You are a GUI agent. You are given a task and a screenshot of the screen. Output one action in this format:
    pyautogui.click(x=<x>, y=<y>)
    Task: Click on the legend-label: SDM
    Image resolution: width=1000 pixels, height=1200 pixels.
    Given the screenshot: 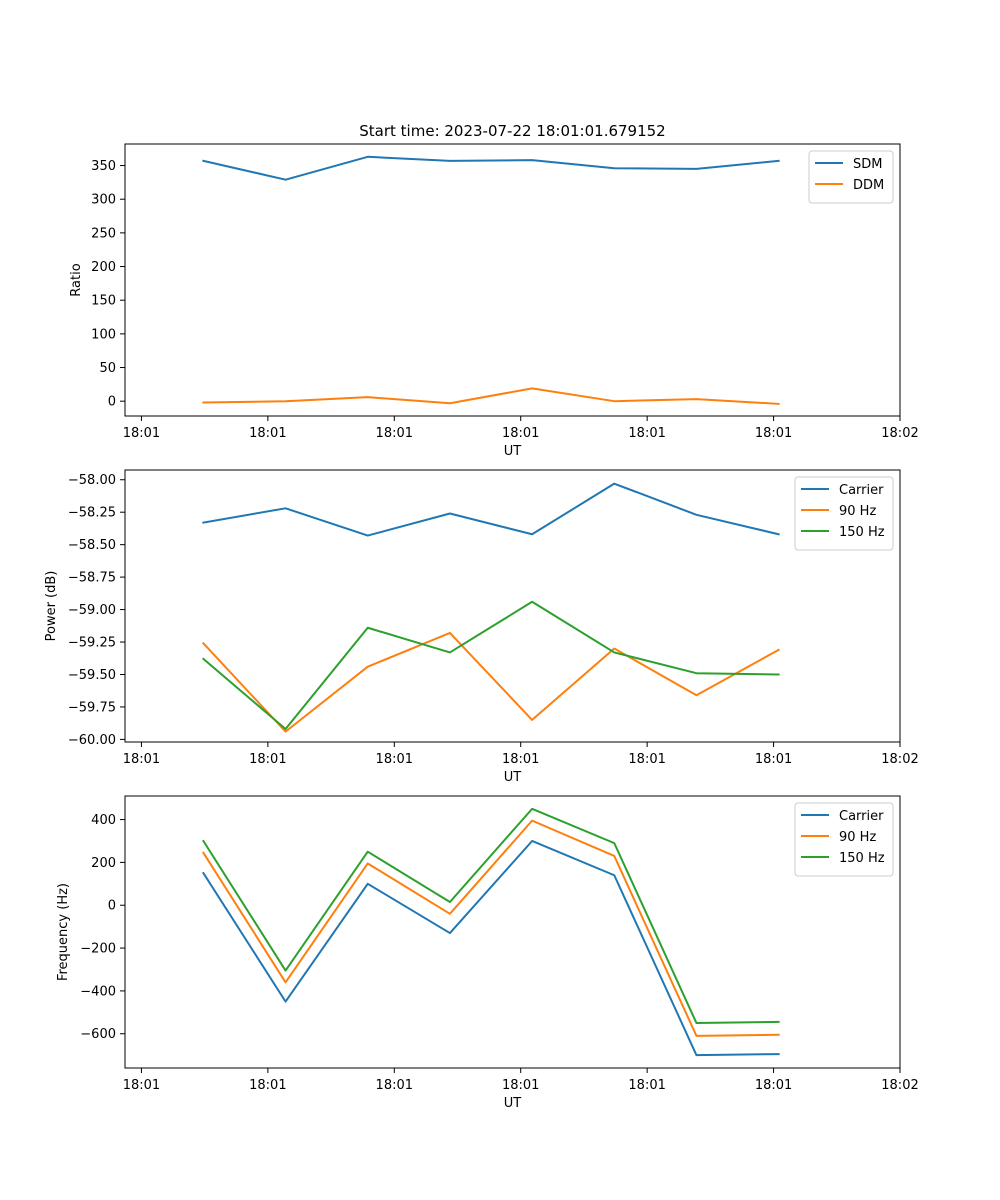 What is the action you would take?
    pyautogui.click(x=867, y=164)
    